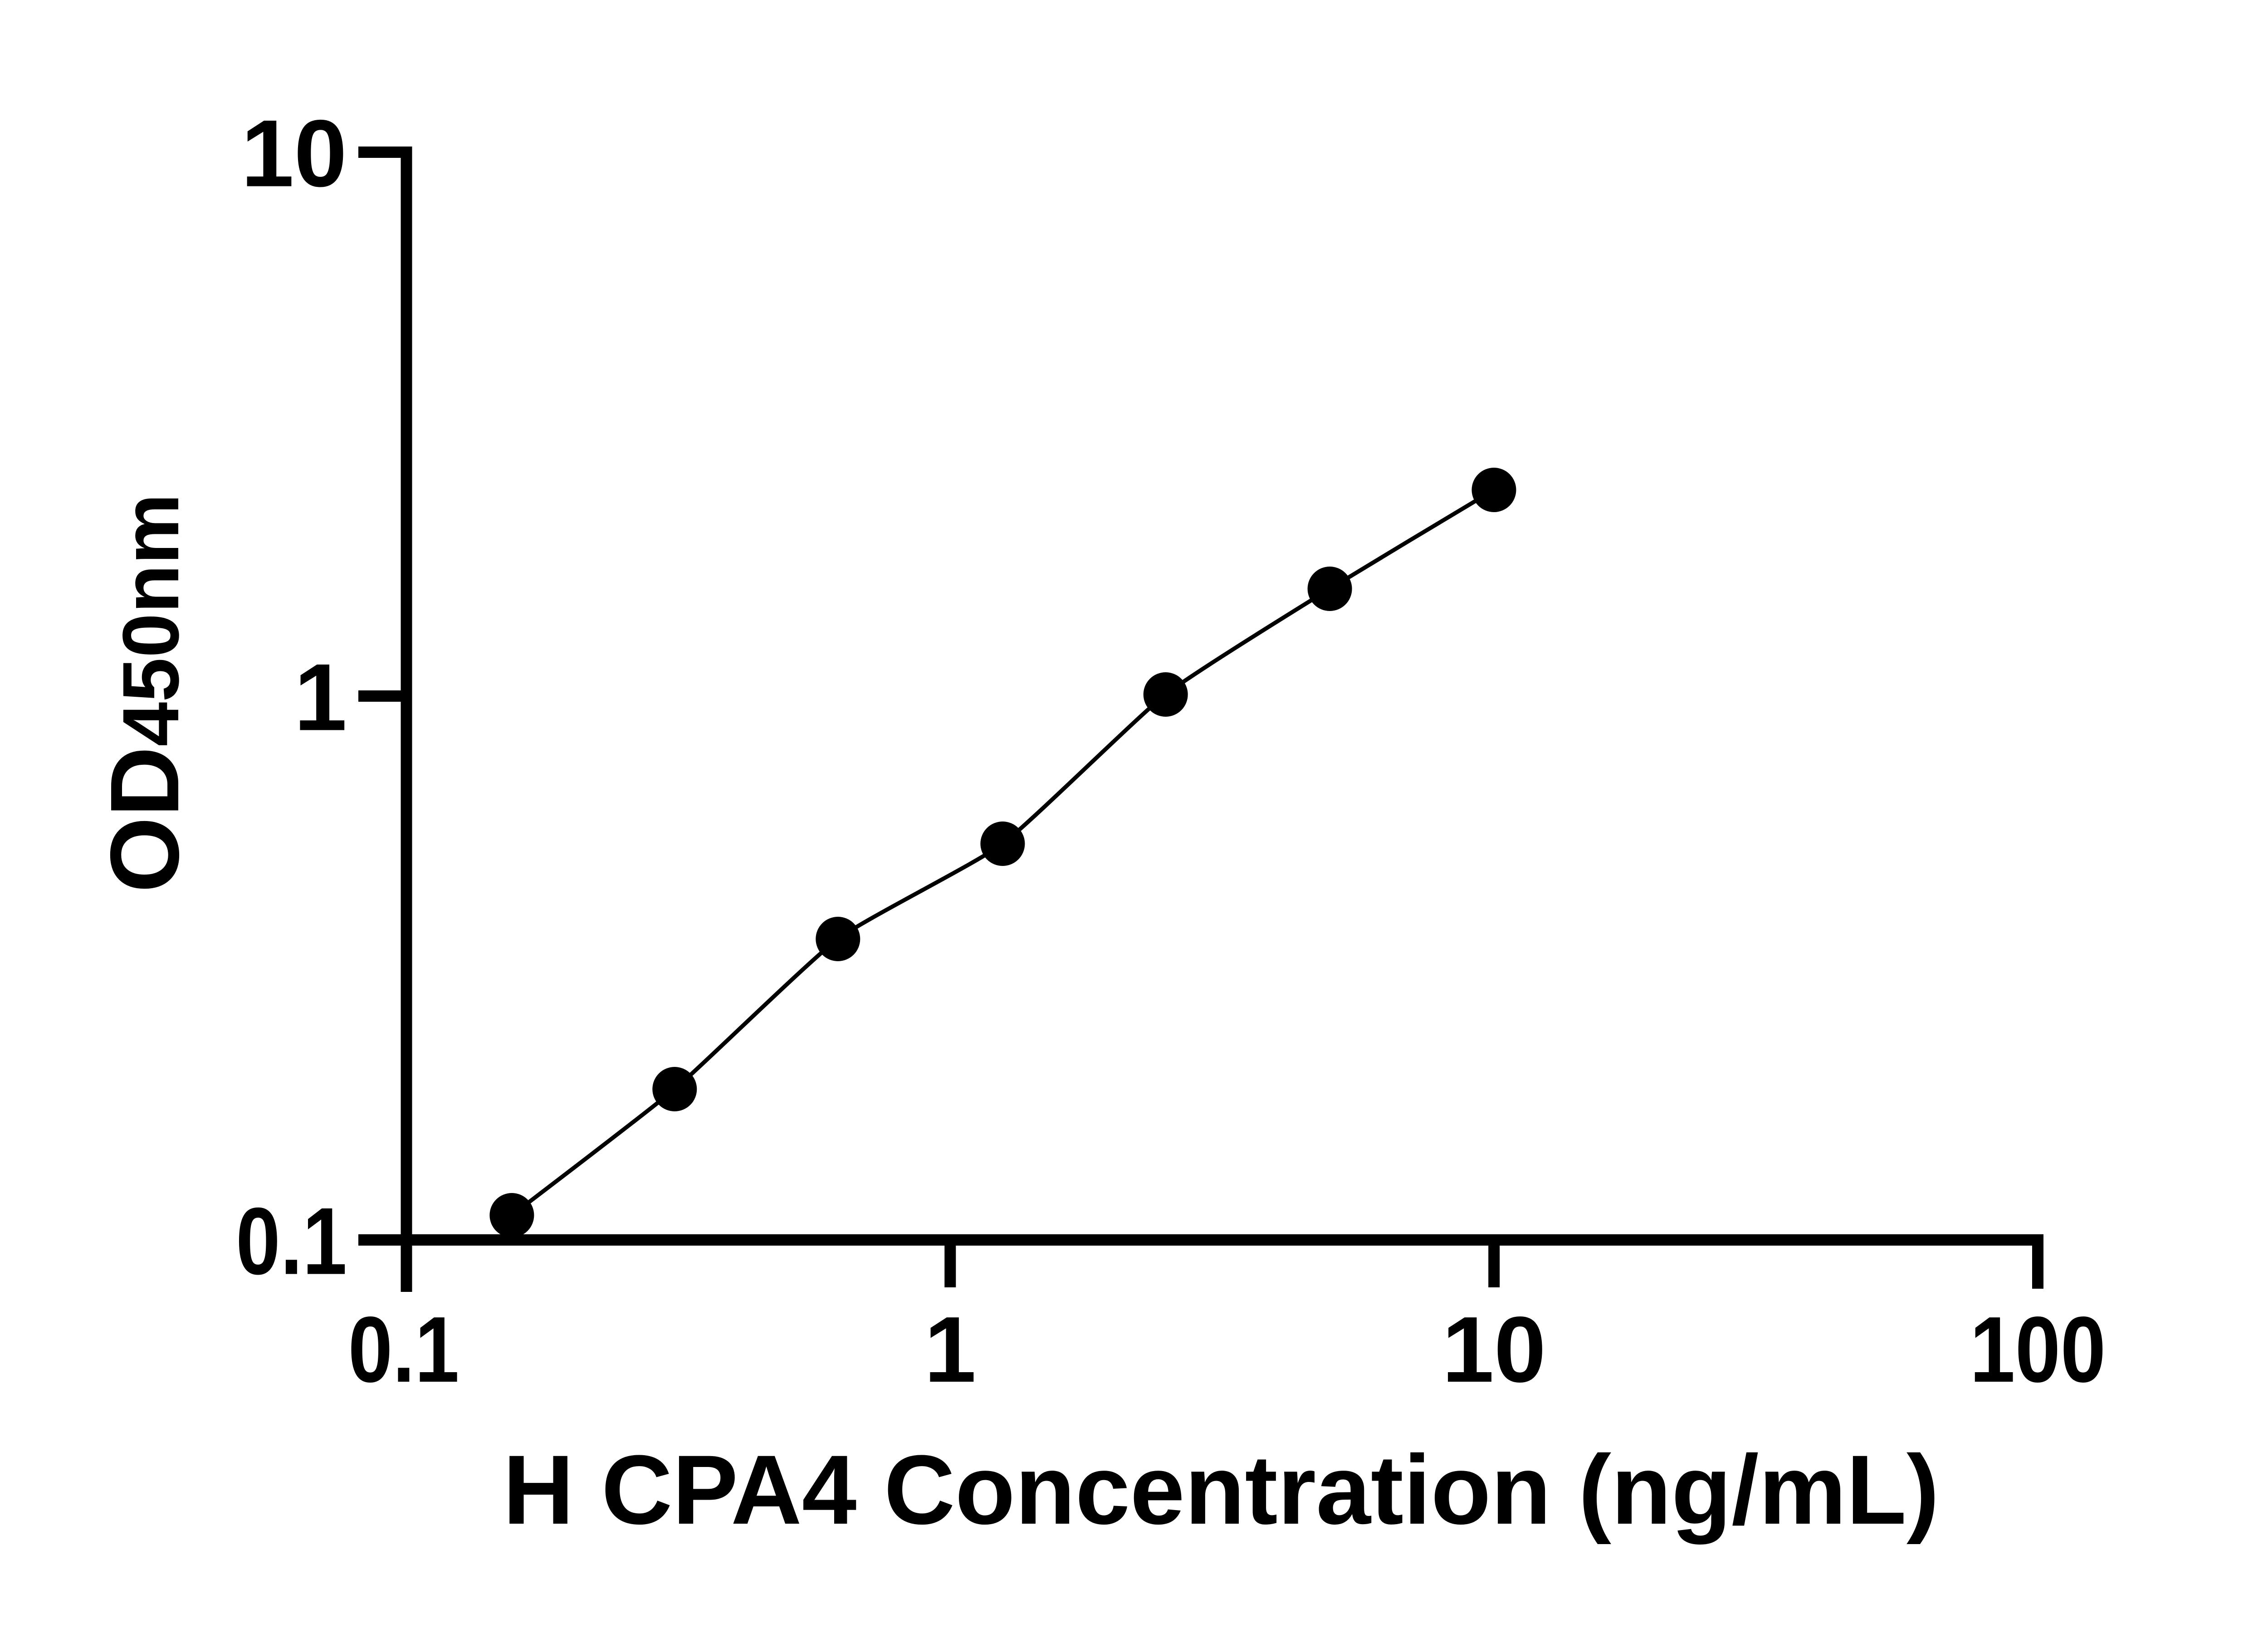 The height and width of the screenshot is (1633, 2268). What do you see at coordinates (144, 693) in the screenshot?
I see `svg-text: OD450nm` at bounding box center [144, 693].